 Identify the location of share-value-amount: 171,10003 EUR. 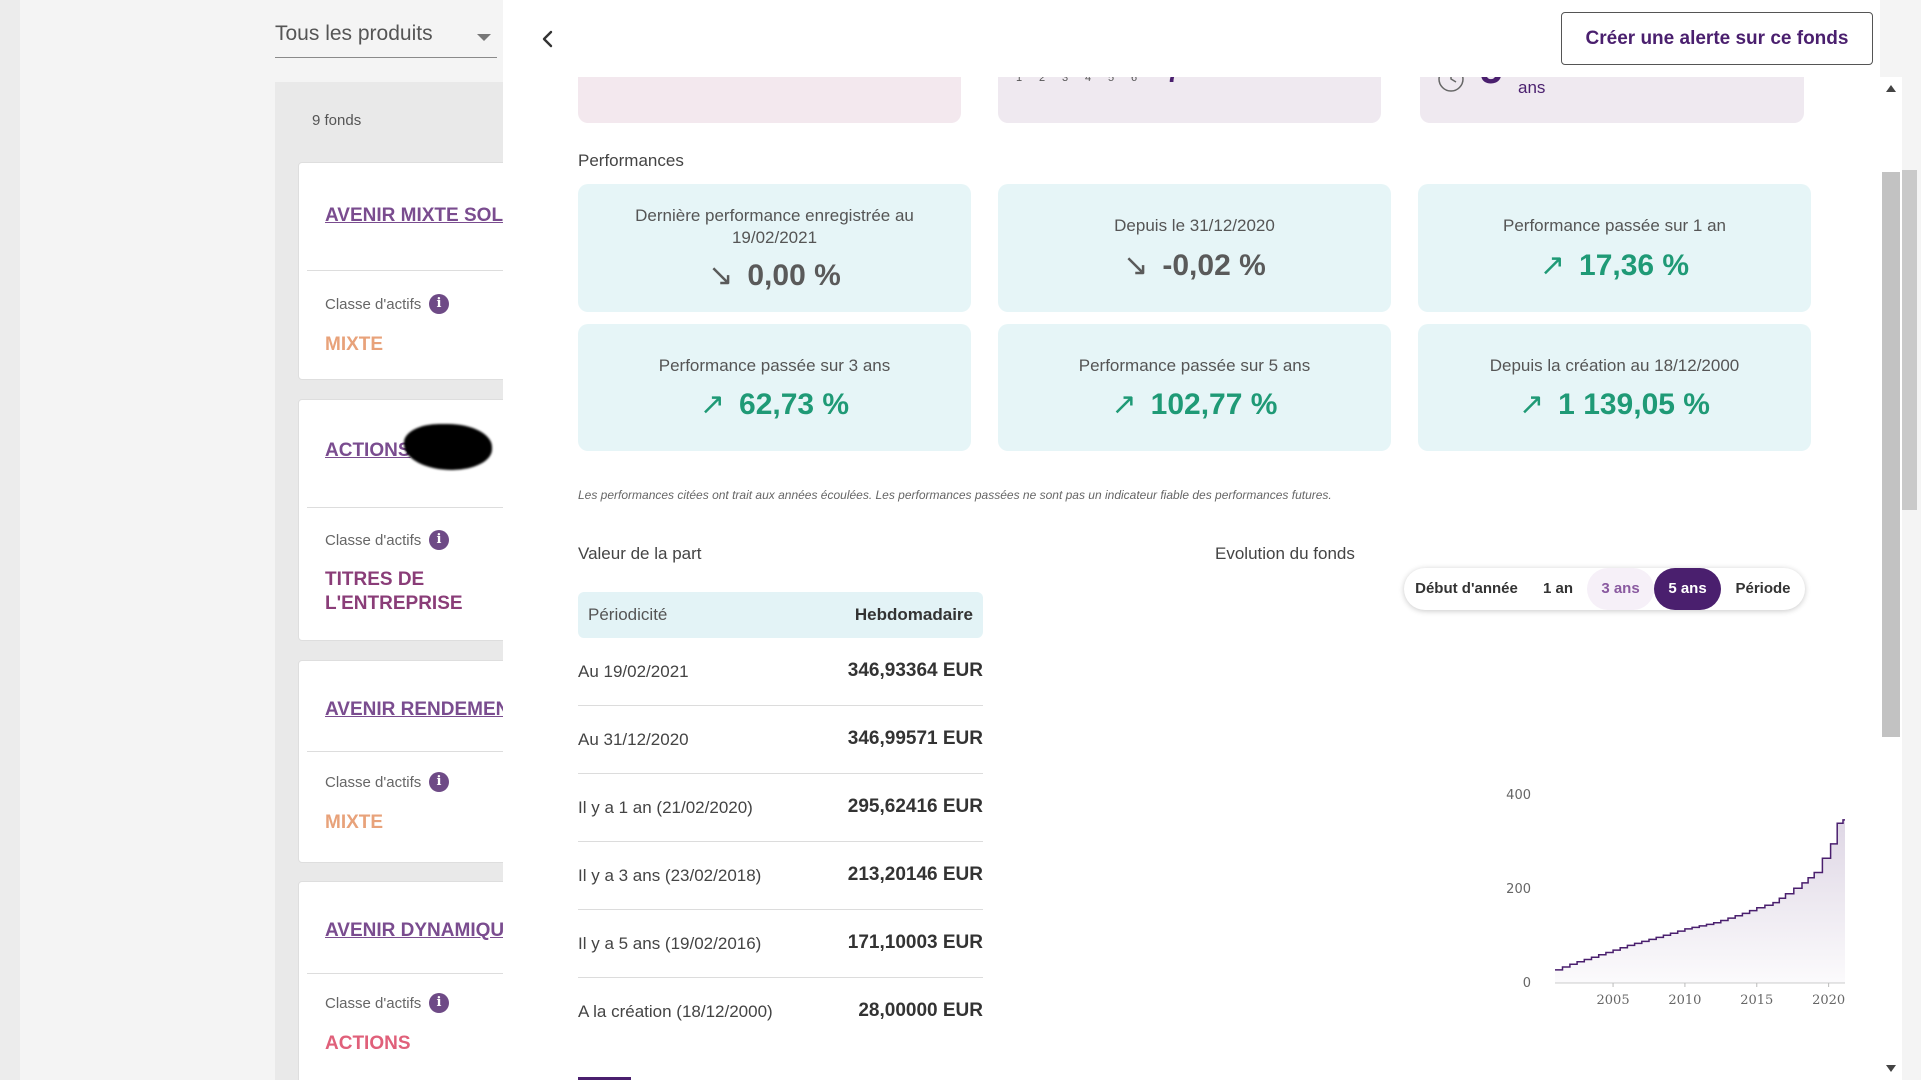
(915, 942).